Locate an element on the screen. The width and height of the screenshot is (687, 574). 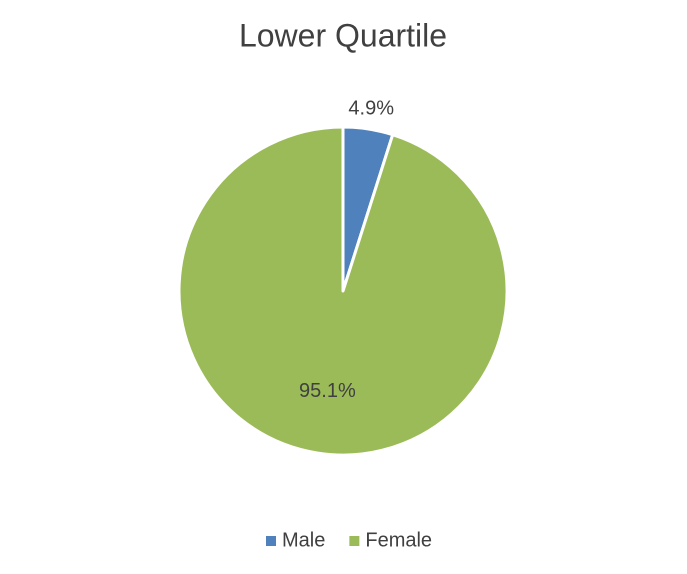
data-label: 95.1% is located at coordinates (327, 391).